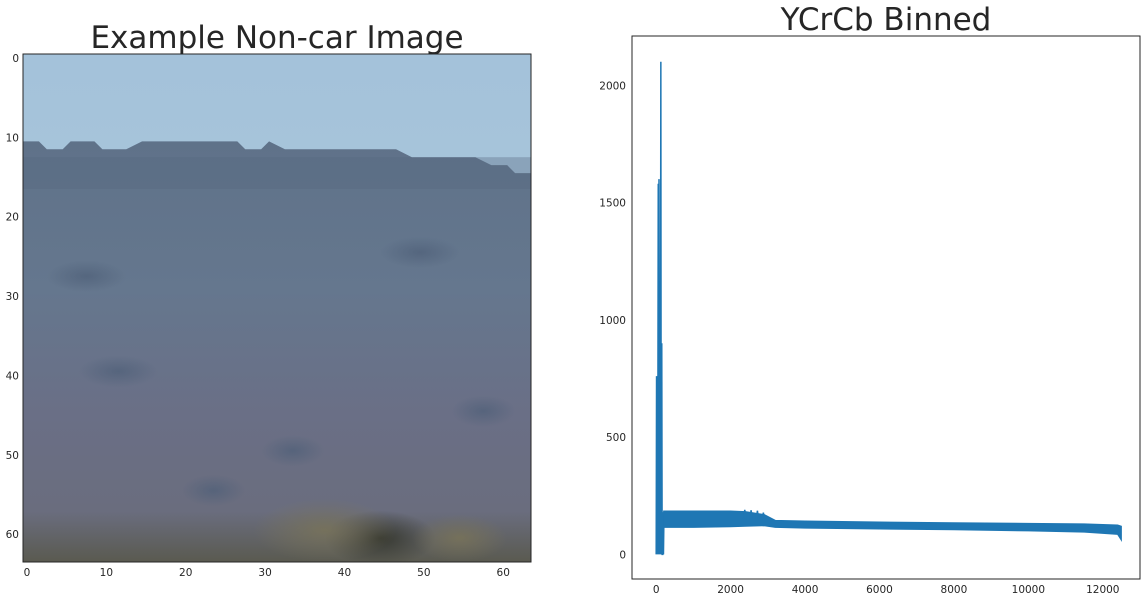 The height and width of the screenshot is (600, 1146). I want to click on image-x-ticks: 0 10 20 30 40 50 60, so click(267, 573).